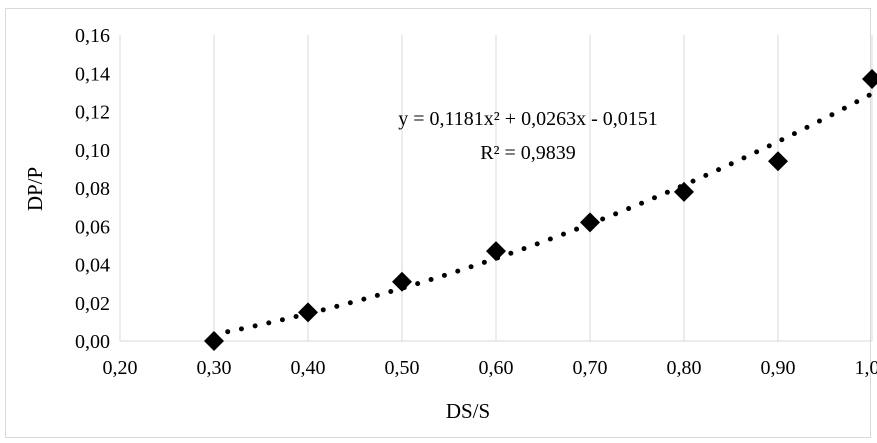 The image size is (877, 443). I want to click on y-tick-label: 0,08, so click(92, 189).